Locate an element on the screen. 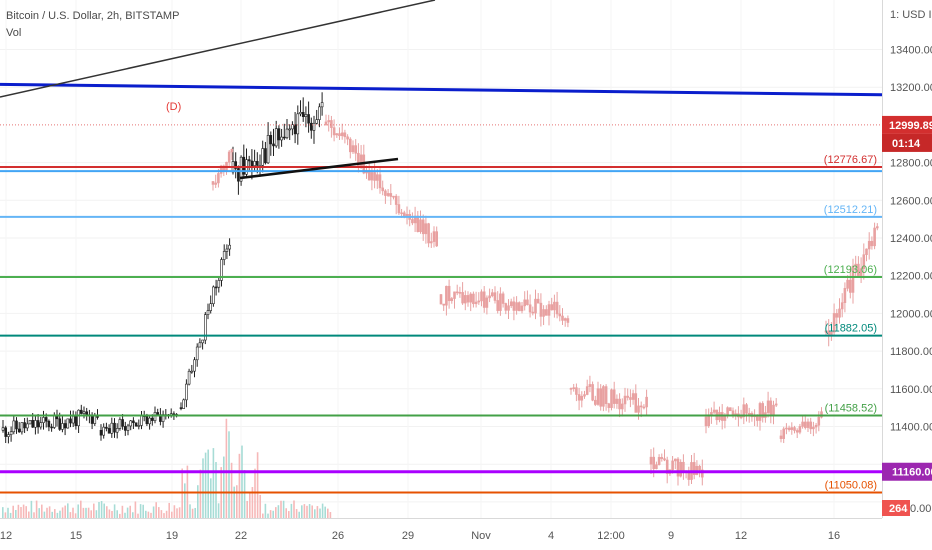 This screenshot has height=550, width=932. volume-value: 264 is located at coordinates (898, 509).